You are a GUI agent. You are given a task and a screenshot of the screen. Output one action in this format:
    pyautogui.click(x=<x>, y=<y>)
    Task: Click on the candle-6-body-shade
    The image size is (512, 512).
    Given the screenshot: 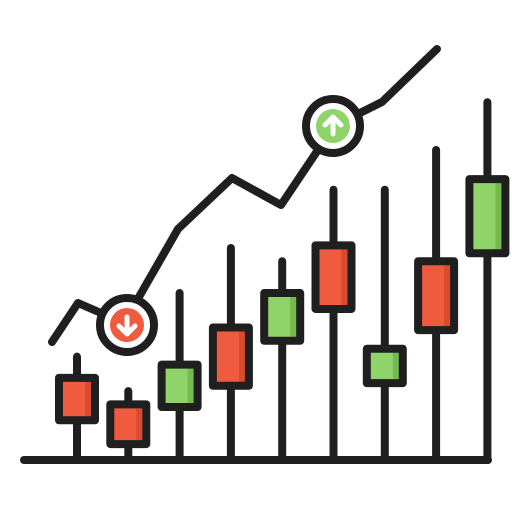 What is the action you would take?
    pyautogui.click(x=346, y=277)
    